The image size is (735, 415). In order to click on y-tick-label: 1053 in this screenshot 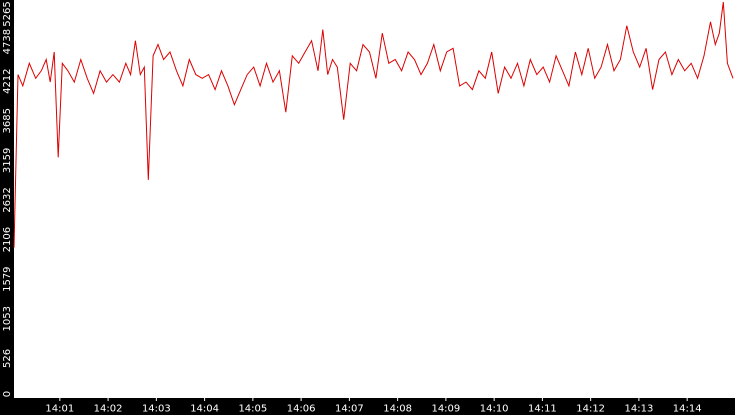, I will do `click(7, 318)`.